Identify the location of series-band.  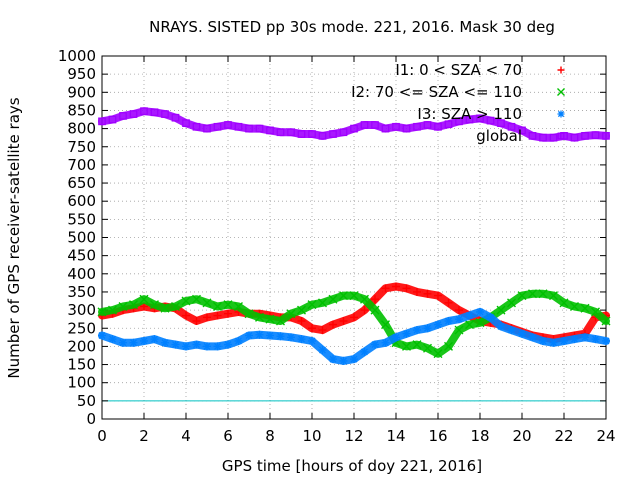
(354, 124).